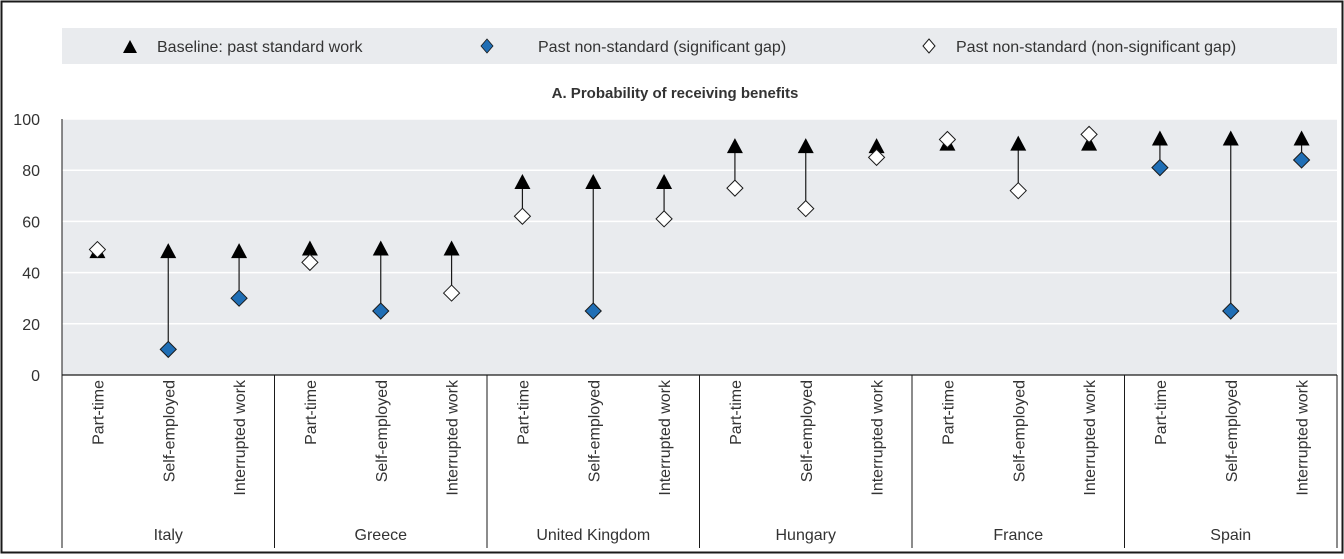  Describe the element at coordinates (38, 248) in the screenshot. I see `y-axis: 0 20 40 60 80 100` at that location.